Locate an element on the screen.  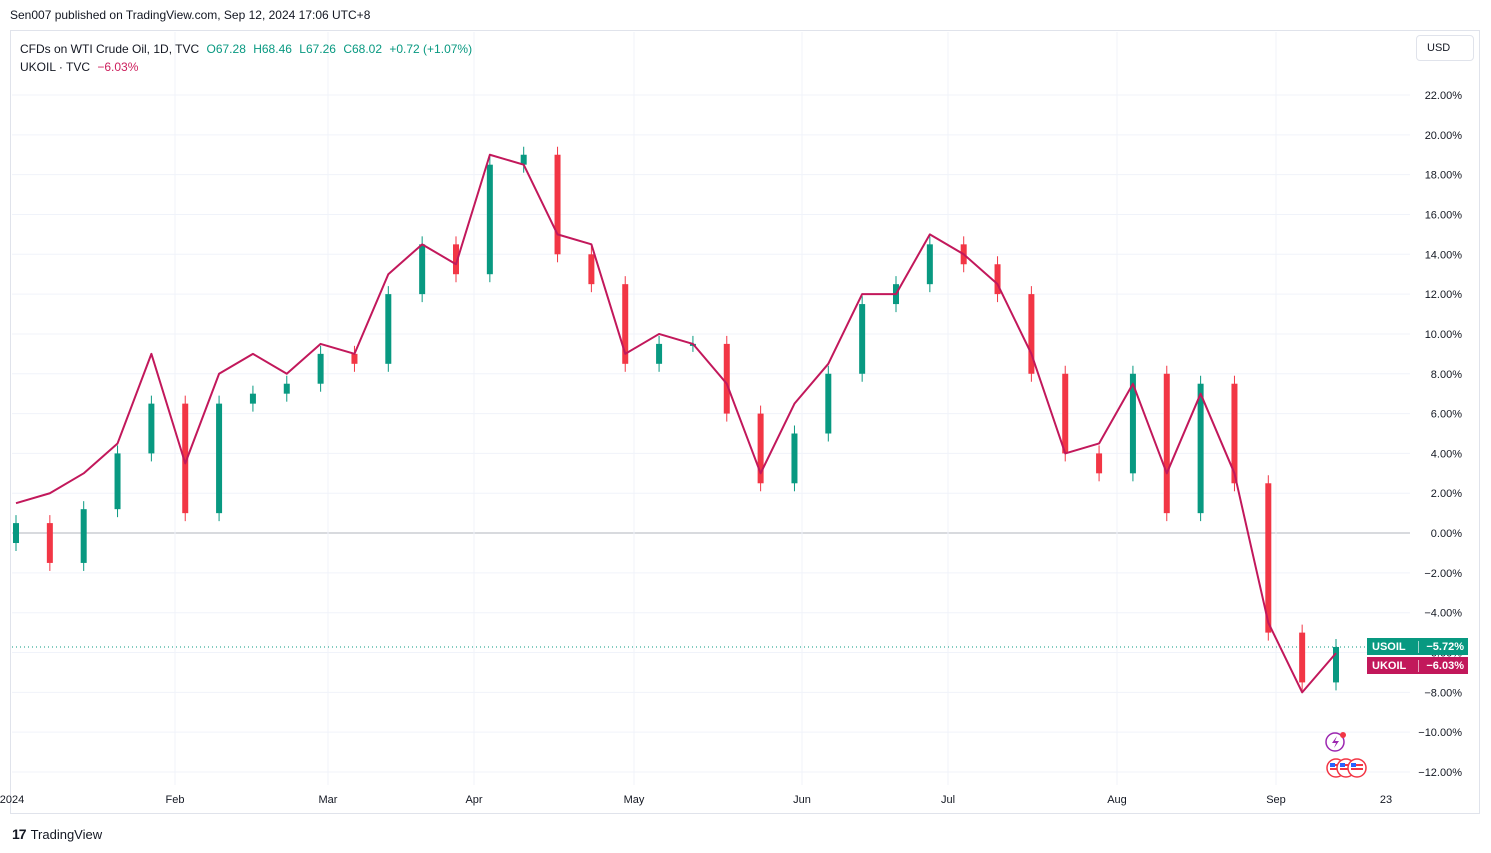
y-tick-label: 12.00% is located at coordinates (1444, 295).